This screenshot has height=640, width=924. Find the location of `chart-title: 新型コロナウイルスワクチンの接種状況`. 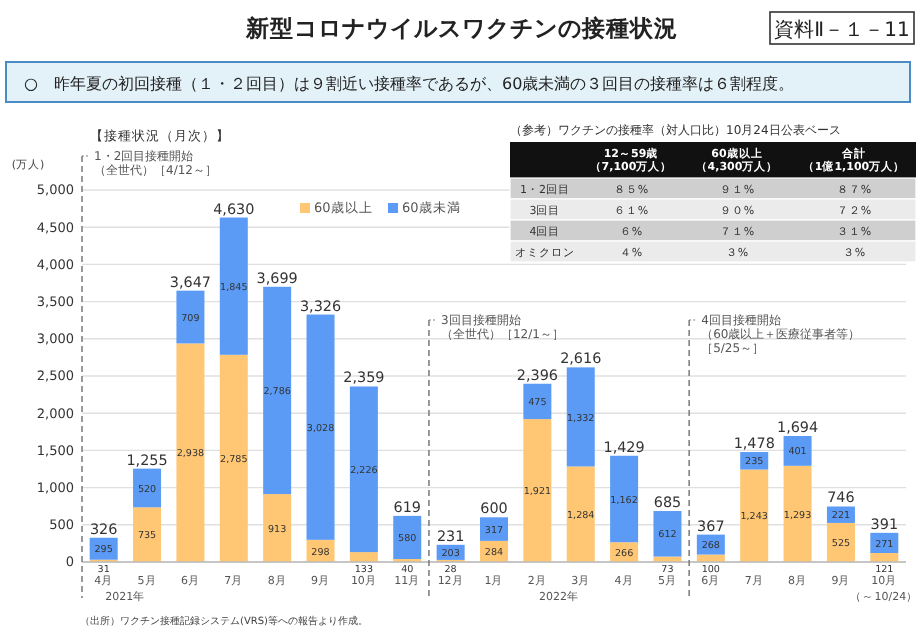

chart-title: 新型コロナウイルスワクチンの接種状況 is located at coordinates (461, 28).